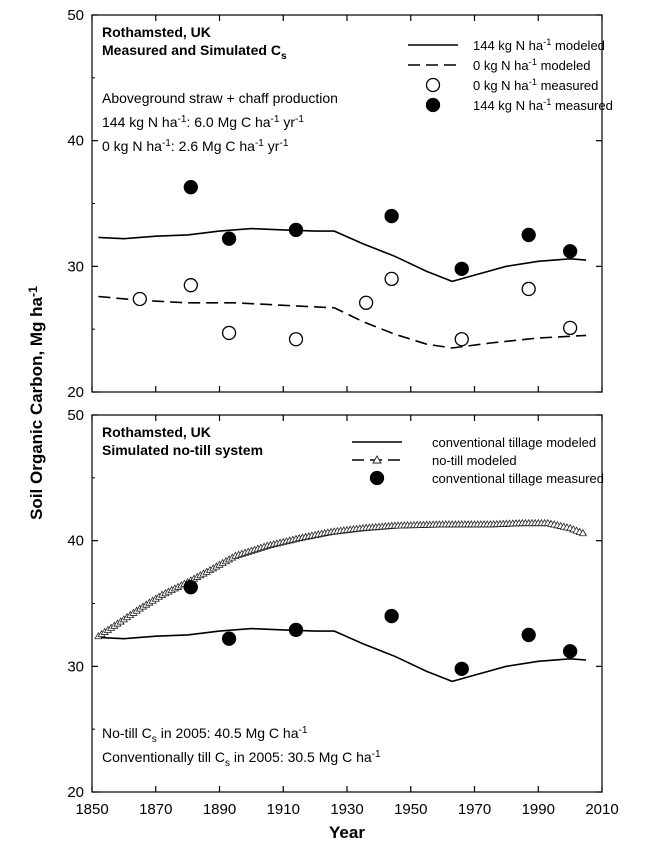 This screenshot has width=646, height=849. I want to click on panel-bottom-legend-0-label: conventional tillage modeled, so click(514, 442).